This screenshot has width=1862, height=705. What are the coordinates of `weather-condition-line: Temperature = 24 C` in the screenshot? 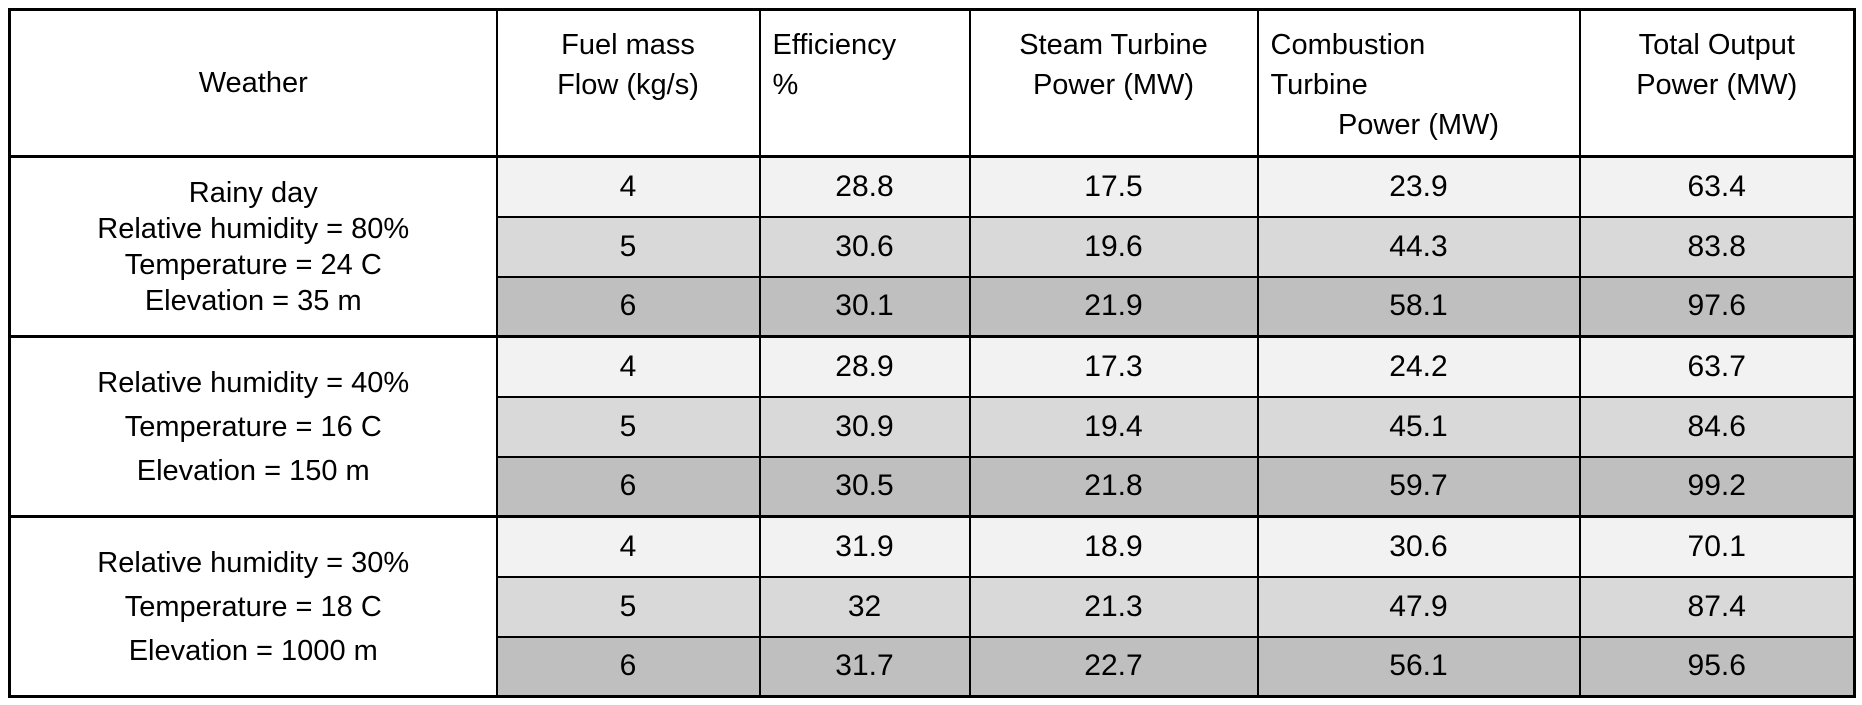 It's located at (253, 264).